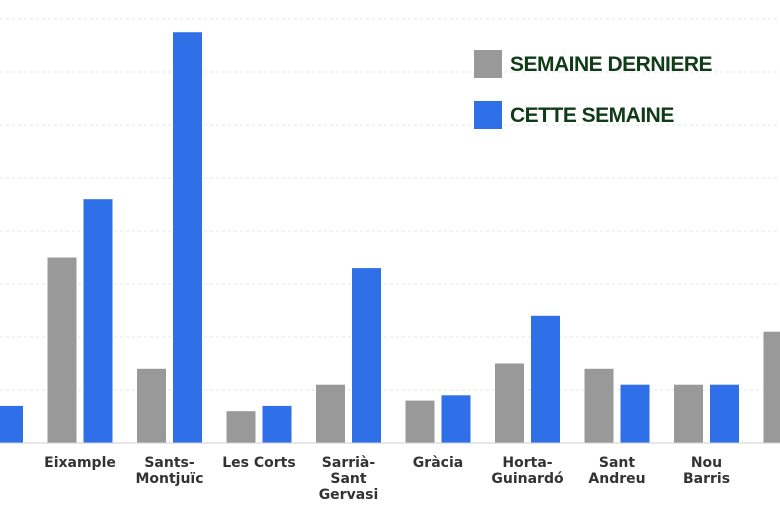 Image resolution: width=780 pixels, height=506 pixels. Describe the element at coordinates (169, 471) in the screenshot. I see `x-tick-label: Sants-Montjuïc` at that location.